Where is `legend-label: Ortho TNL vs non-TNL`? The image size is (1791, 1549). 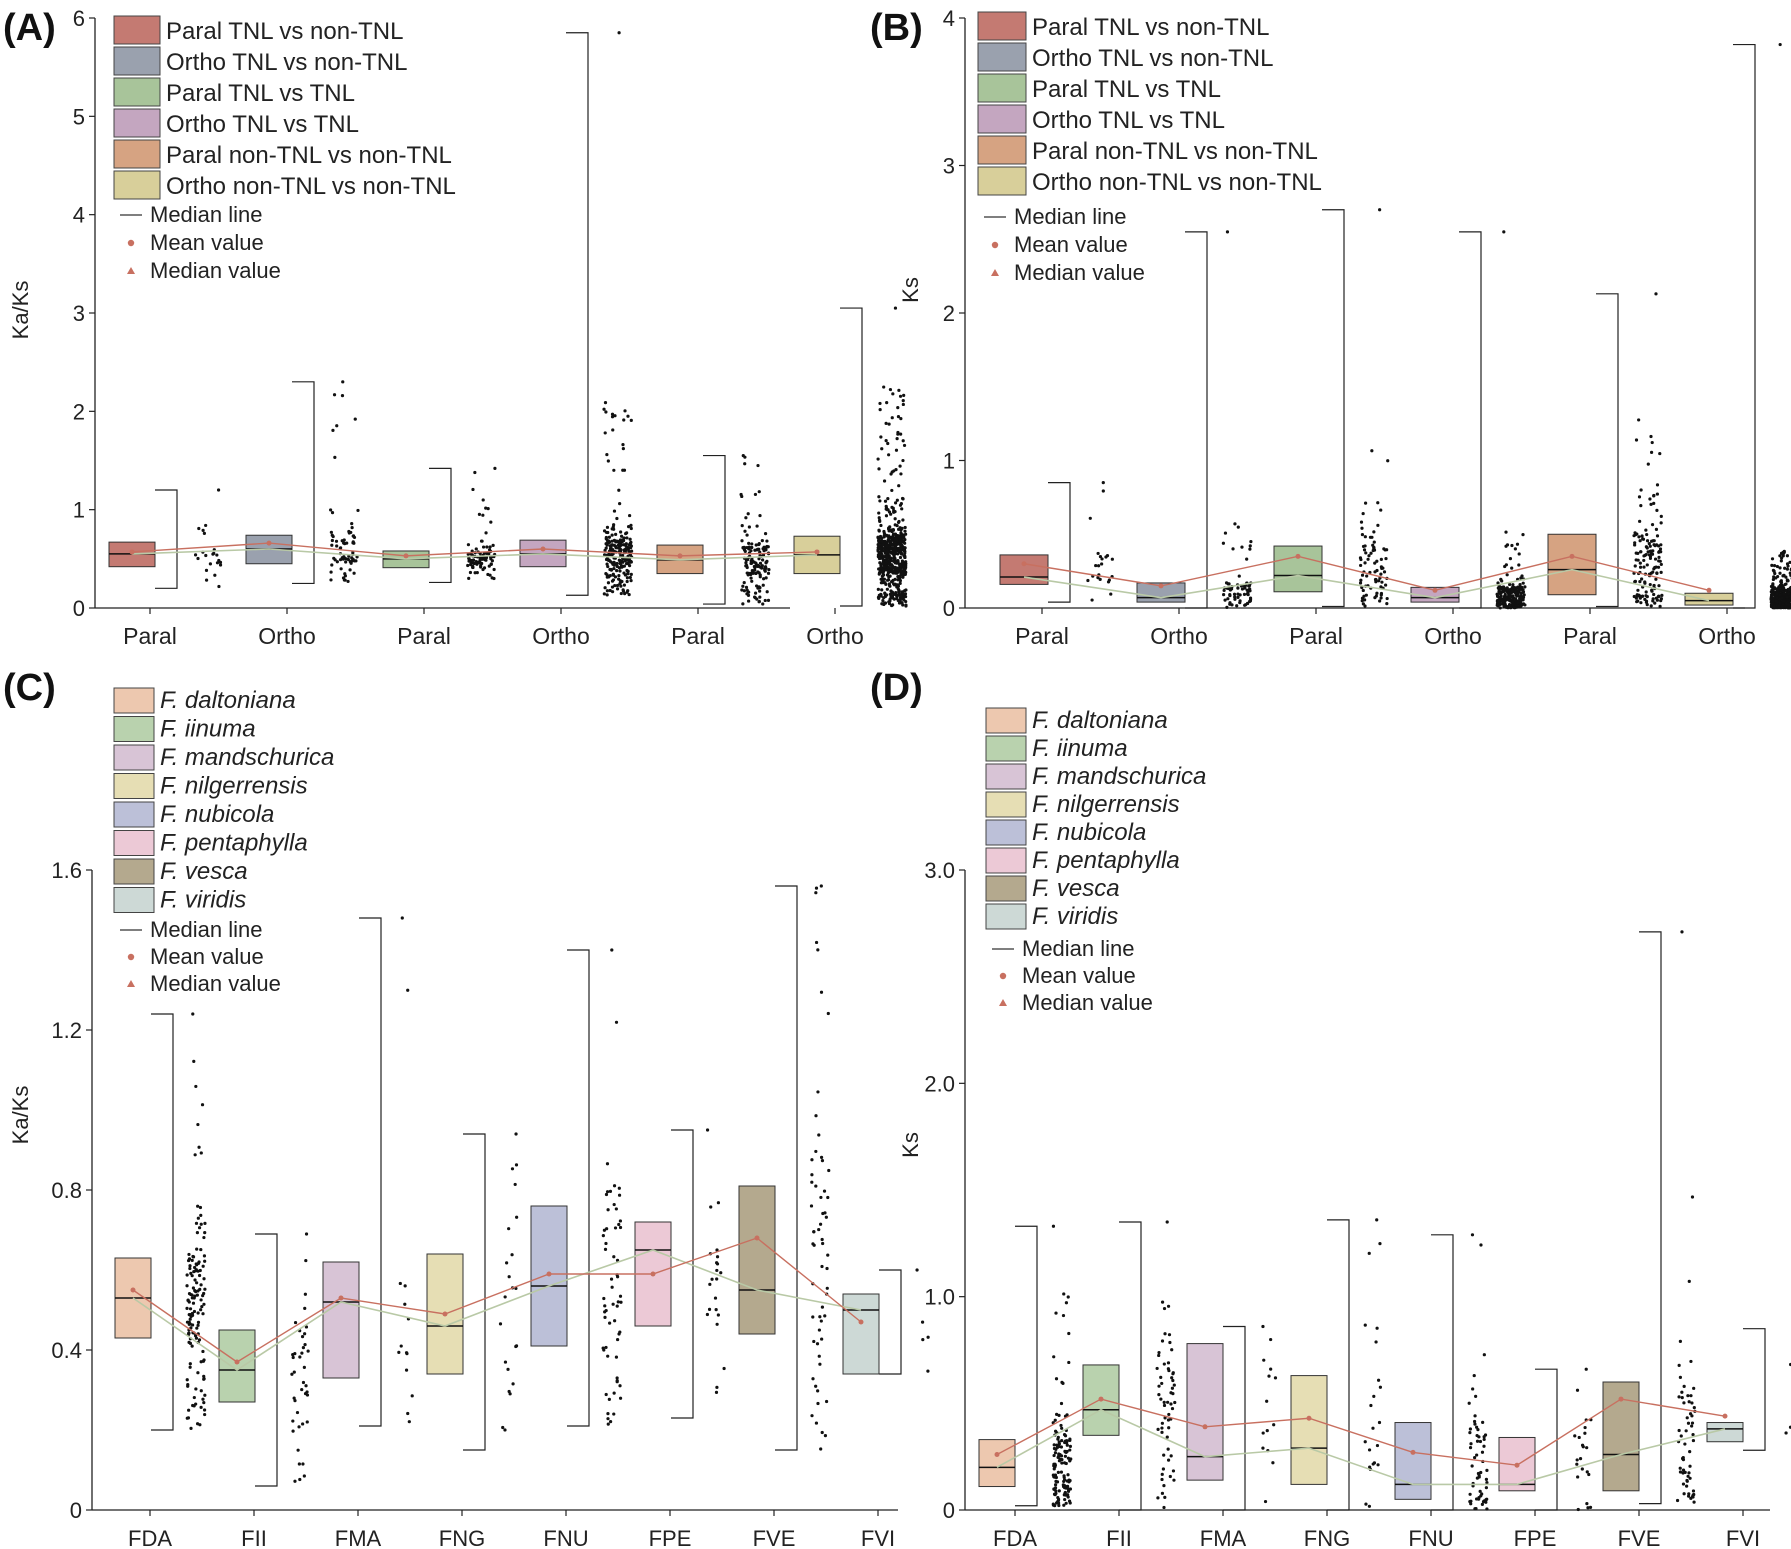 legend-label: Ortho TNL vs non-TNL is located at coordinates (286, 62).